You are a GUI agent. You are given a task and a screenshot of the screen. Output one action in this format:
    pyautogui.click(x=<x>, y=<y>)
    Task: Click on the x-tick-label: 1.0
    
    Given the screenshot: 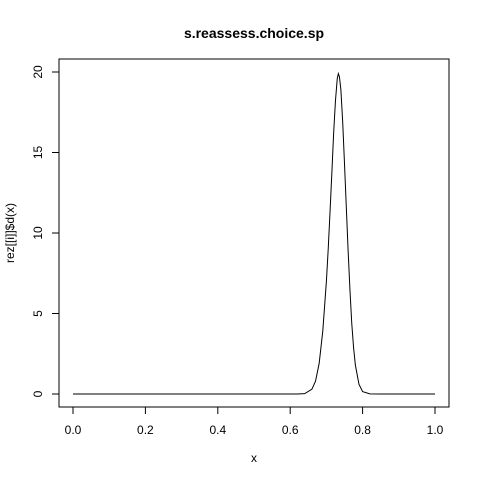 What is the action you would take?
    pyautogui.click(x=435, y=430)
    